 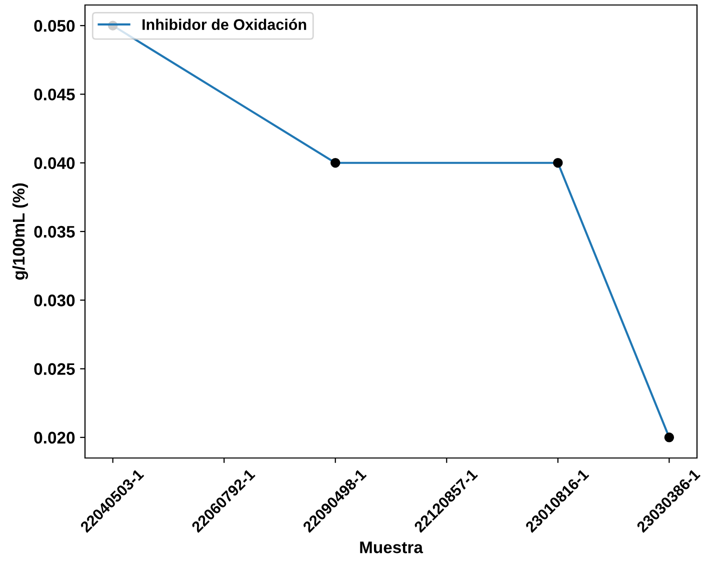 What do you see at coordinates (54, 369) in the screenshot?
I see `y-tick-label: 0.025` at bounding box center [54, 369].